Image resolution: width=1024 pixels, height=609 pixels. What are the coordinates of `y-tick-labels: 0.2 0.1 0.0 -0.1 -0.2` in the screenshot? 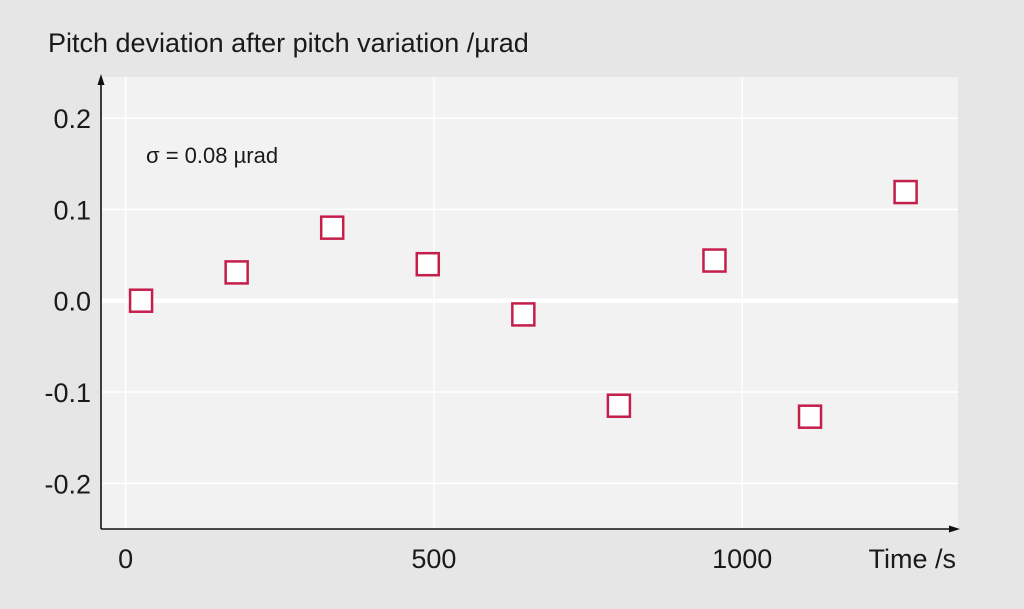 It's located at (67, 301).